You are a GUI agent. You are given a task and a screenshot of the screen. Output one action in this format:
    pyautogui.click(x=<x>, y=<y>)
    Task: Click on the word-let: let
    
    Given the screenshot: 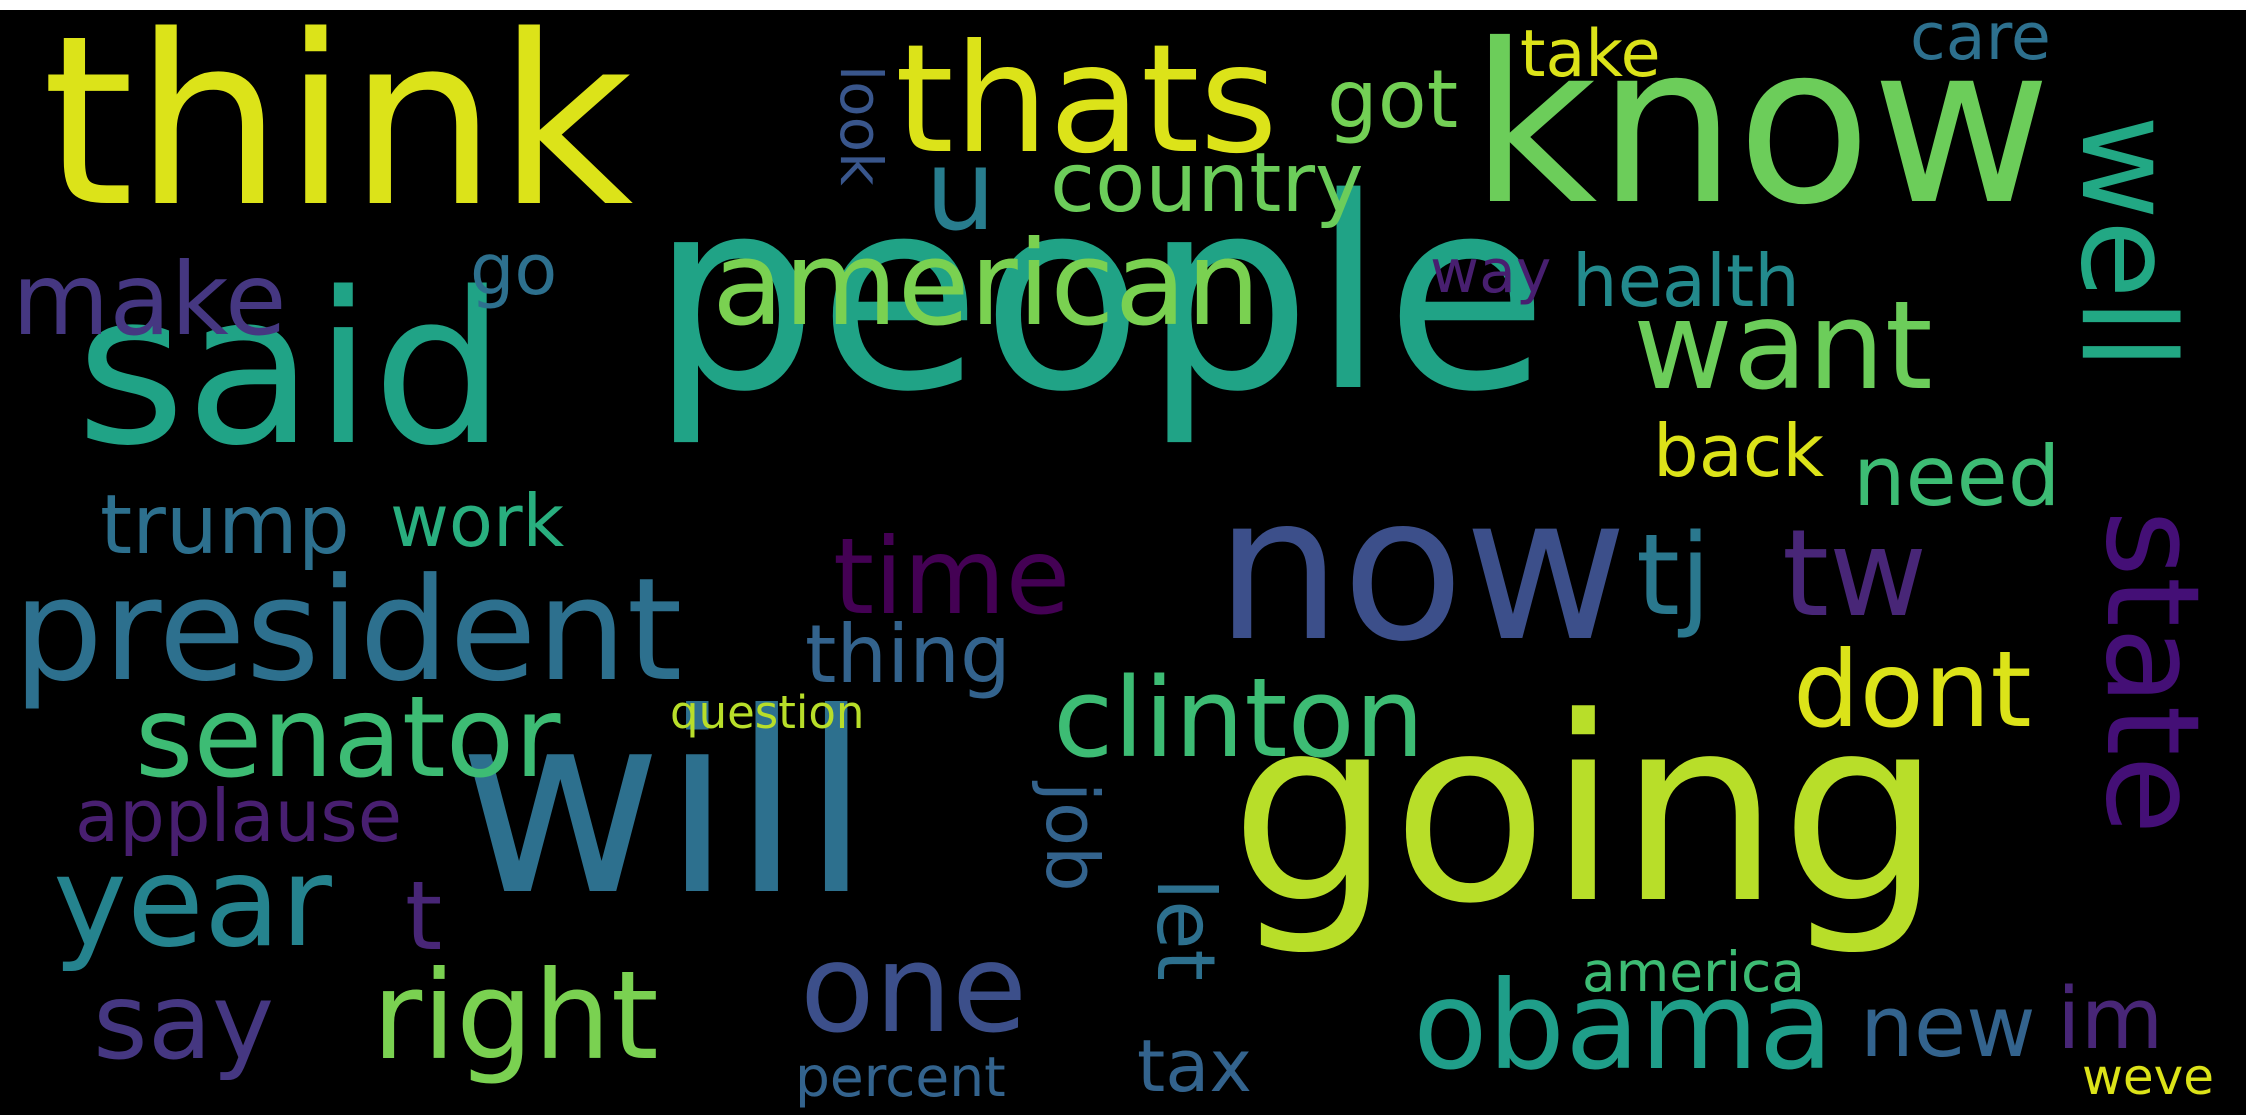 What is the action you would take?
    pyautogui.click(x=1185, y=929)
    